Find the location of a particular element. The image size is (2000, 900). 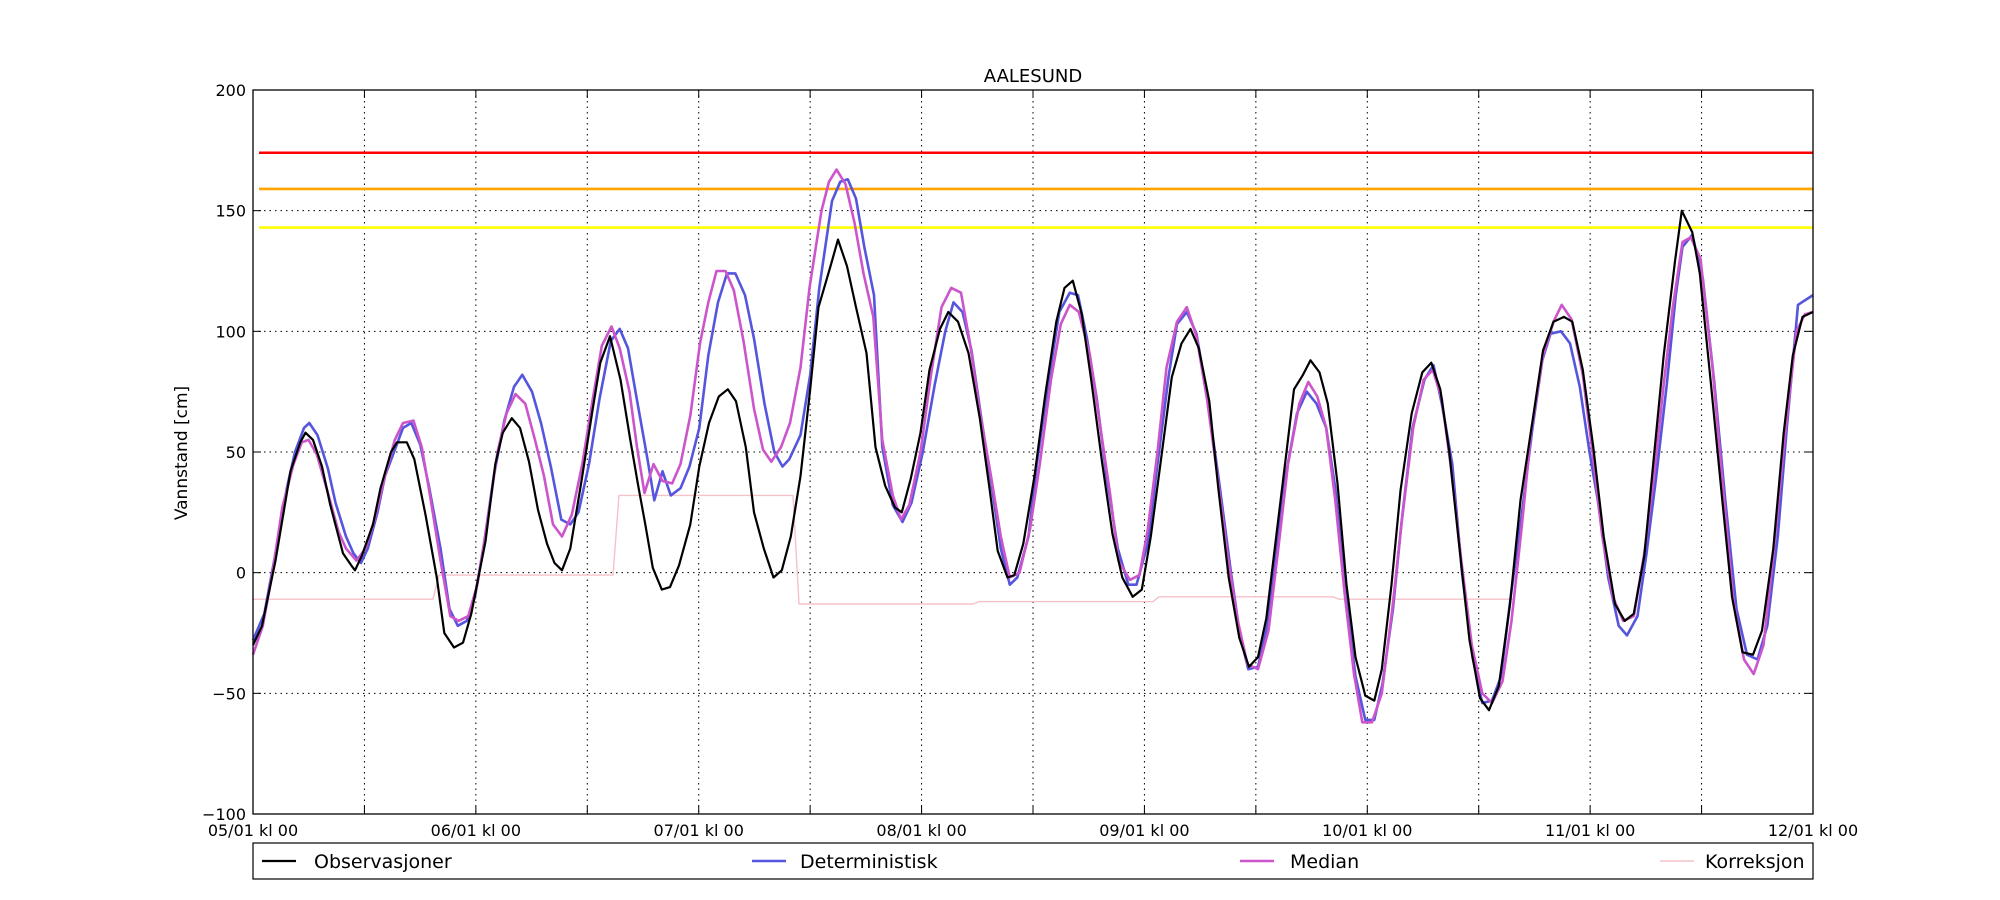

x-tick-label: 10/01 kl 00 is located at coordinates (1367, 830).